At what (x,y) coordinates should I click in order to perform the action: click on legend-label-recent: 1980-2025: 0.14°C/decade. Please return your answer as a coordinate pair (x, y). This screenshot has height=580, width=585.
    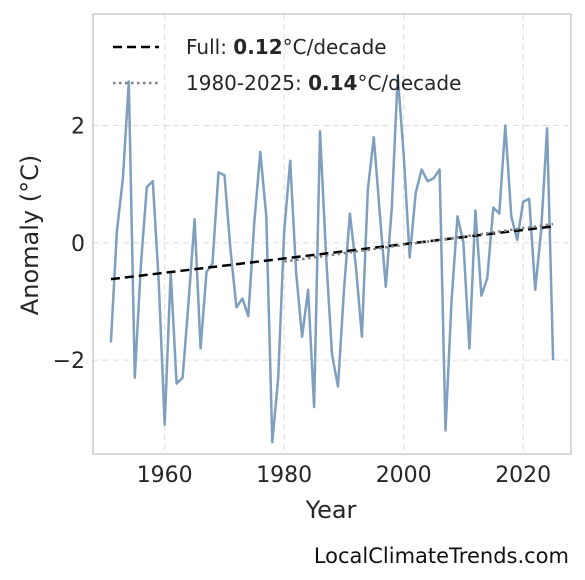
    Looking at the image, I should click on (323, 83).